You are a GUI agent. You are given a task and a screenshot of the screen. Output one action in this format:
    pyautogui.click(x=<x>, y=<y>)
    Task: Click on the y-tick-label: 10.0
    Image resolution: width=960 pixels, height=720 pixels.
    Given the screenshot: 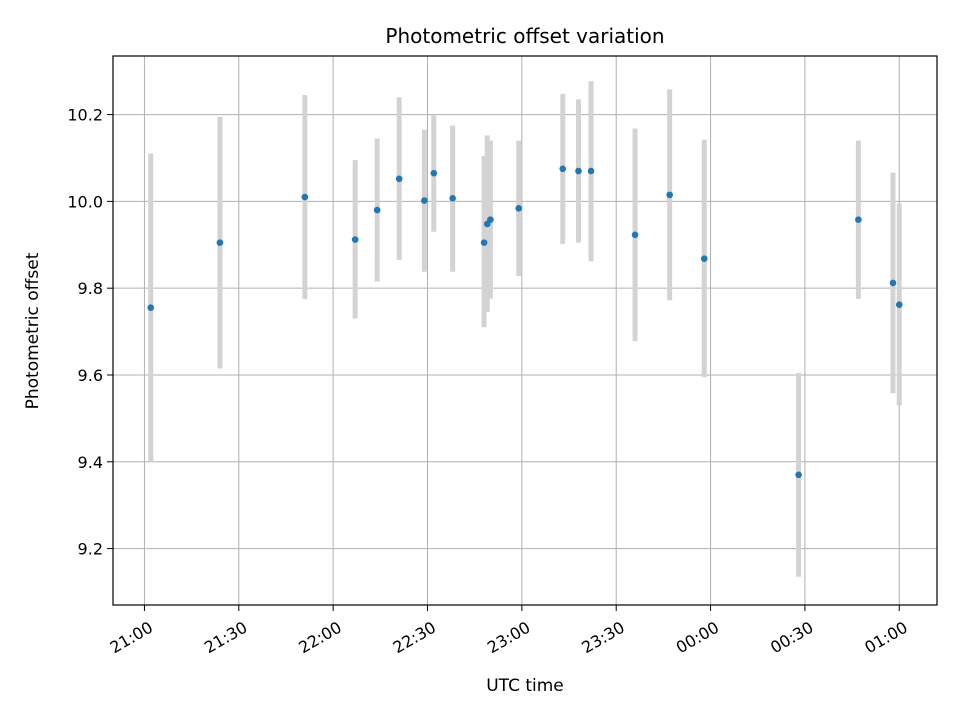 What is the action you would take?
    pyautogui.click(x=85, y=201)
    